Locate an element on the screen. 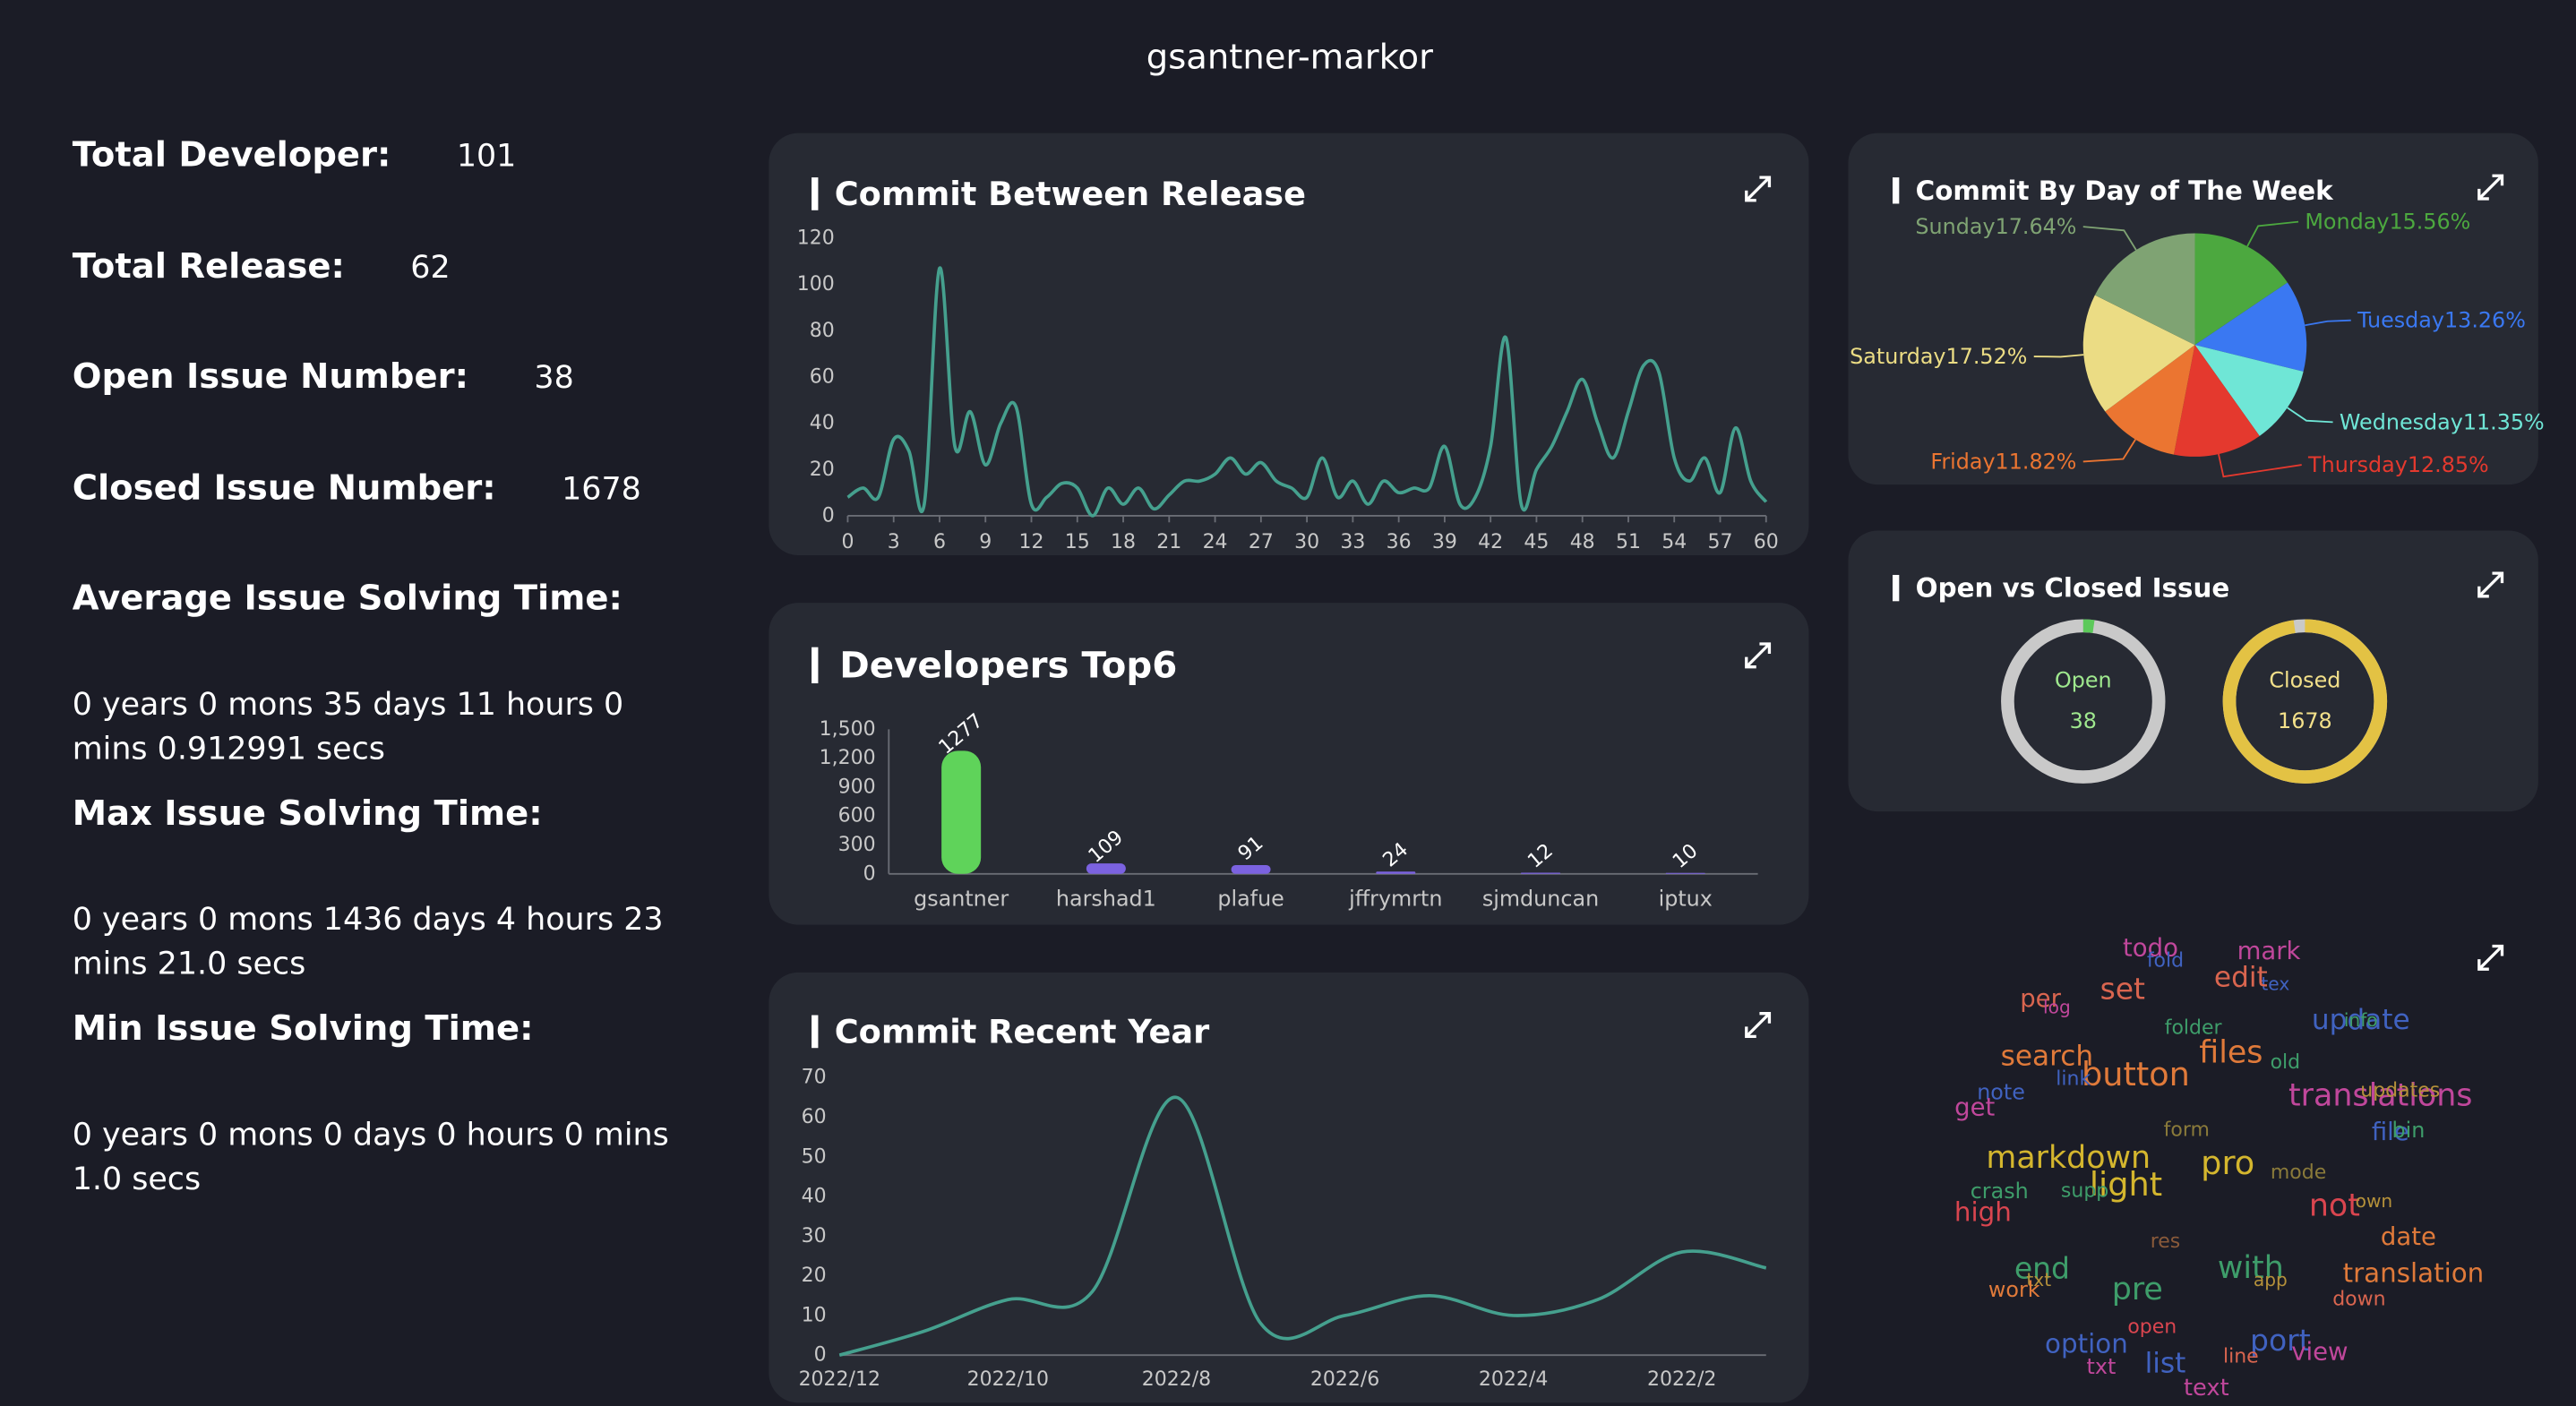 The image size is (2576, 1406). word: old is located at coordinates (2286, 1062).